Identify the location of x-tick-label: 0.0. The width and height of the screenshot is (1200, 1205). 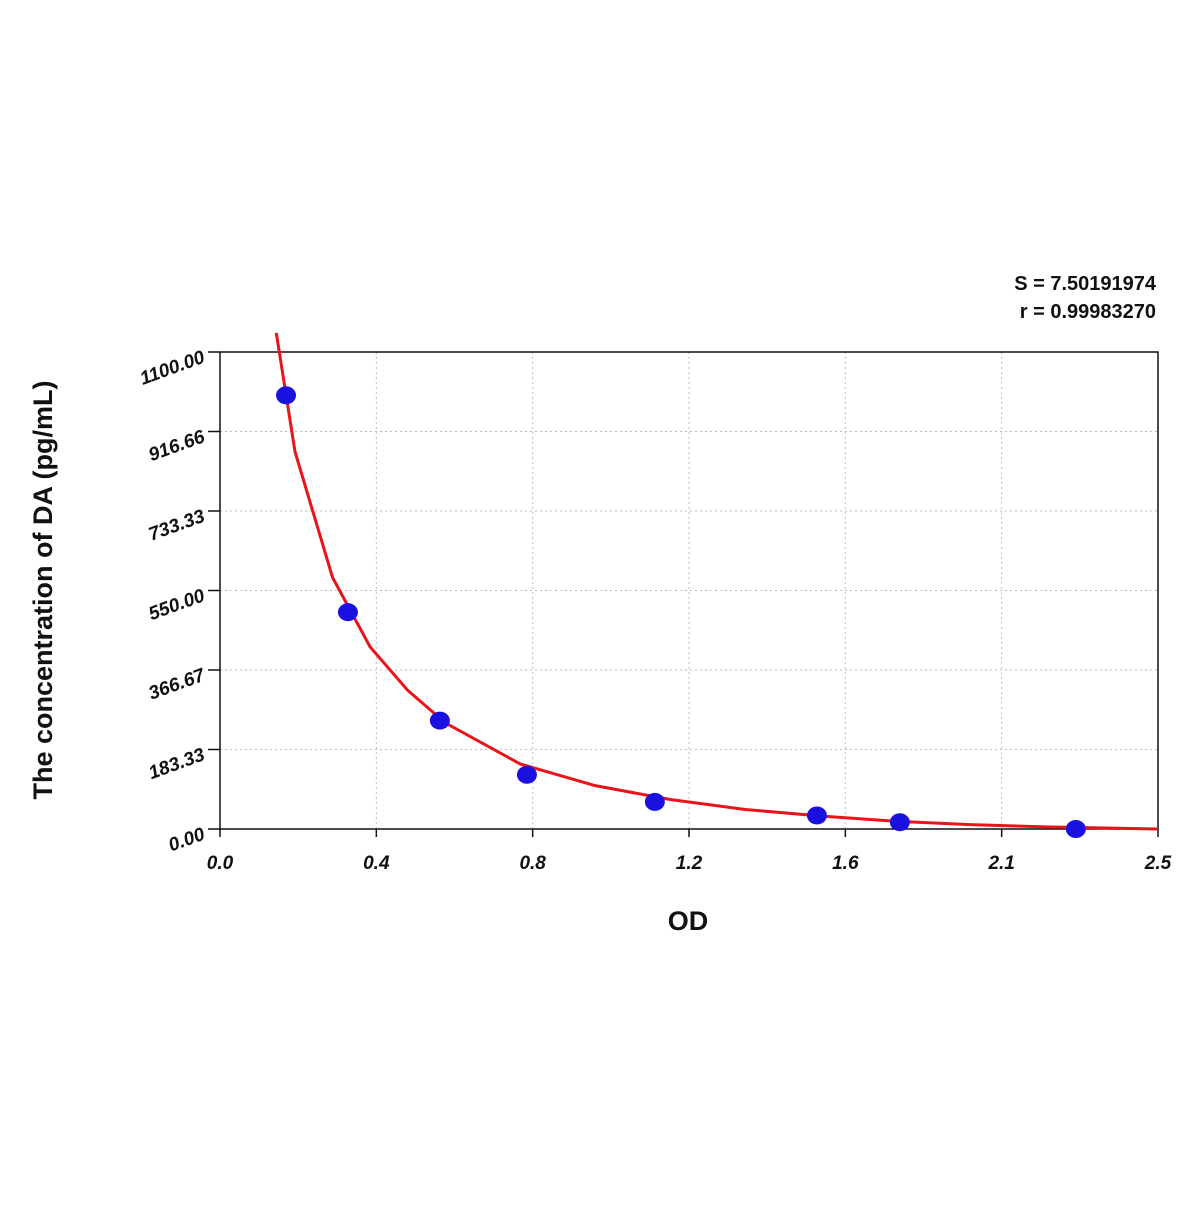
(220, 863).